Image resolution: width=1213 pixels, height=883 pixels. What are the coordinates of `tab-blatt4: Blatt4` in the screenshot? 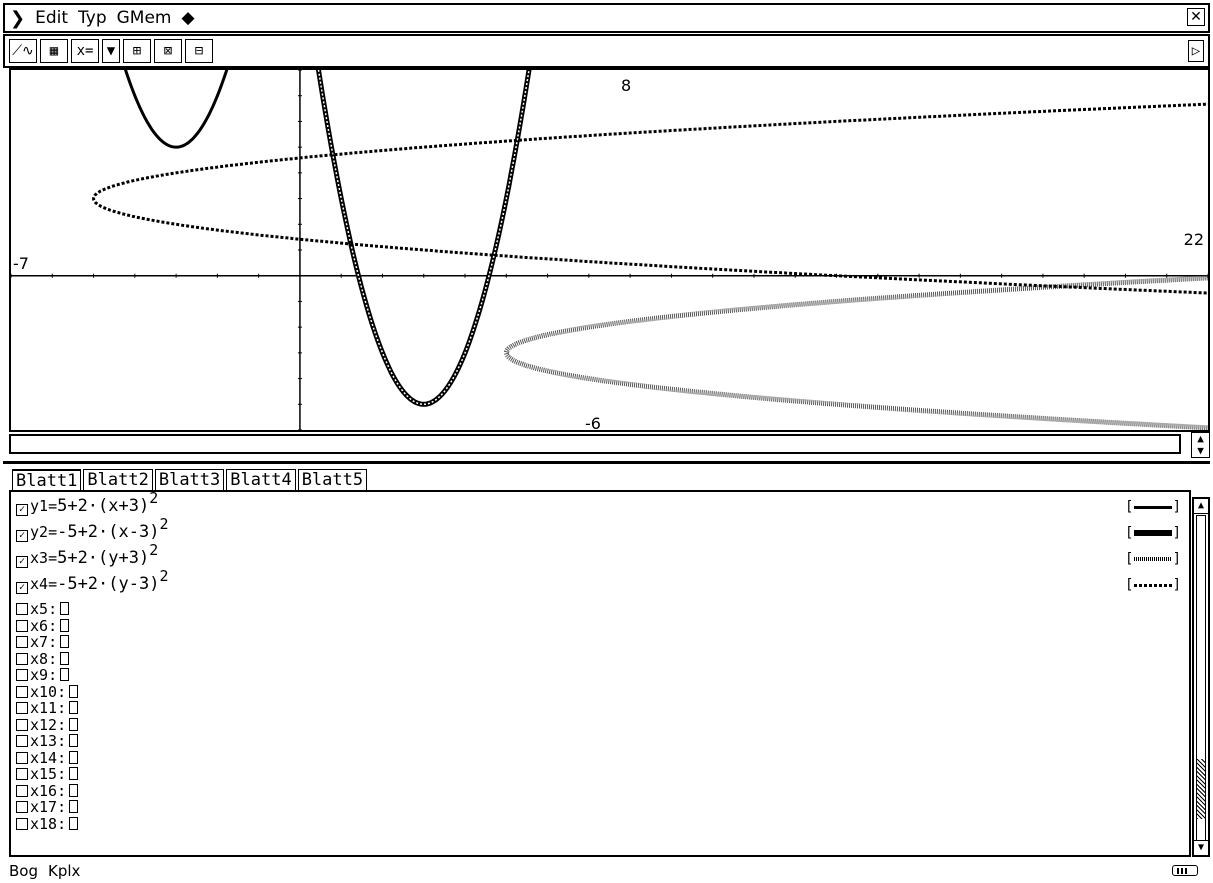 It's located at (261, 480).